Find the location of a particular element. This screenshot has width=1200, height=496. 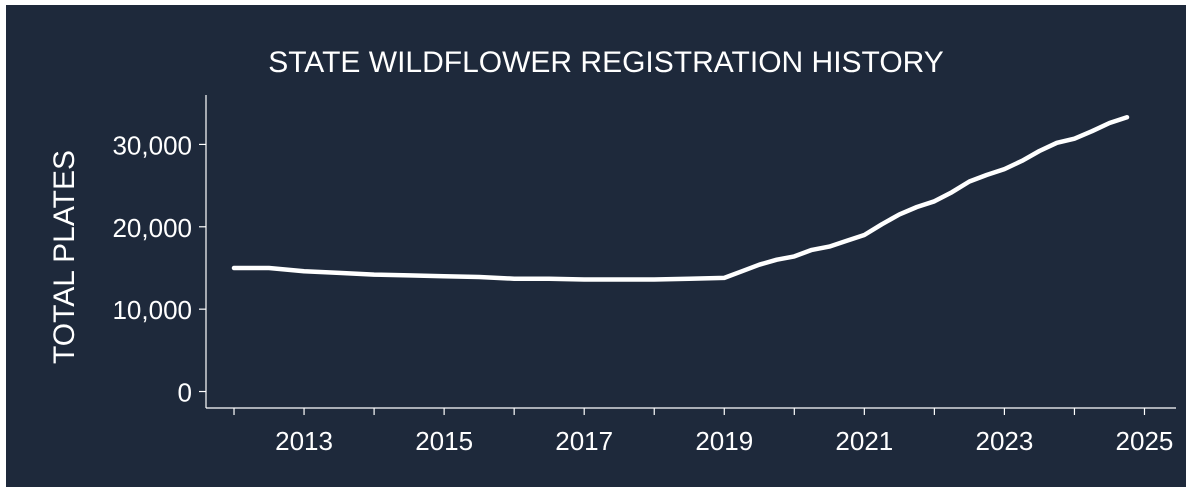

y-tick-label: 20,000 is located at coordinates (152, 228).